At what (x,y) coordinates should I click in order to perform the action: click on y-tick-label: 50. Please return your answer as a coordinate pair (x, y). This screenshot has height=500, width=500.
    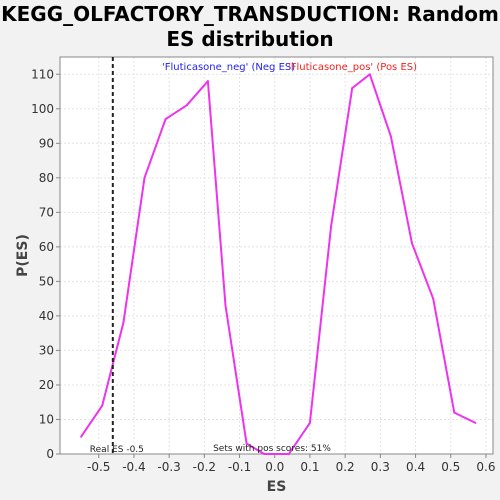
    Looking at the image, I should click on (46, 281).